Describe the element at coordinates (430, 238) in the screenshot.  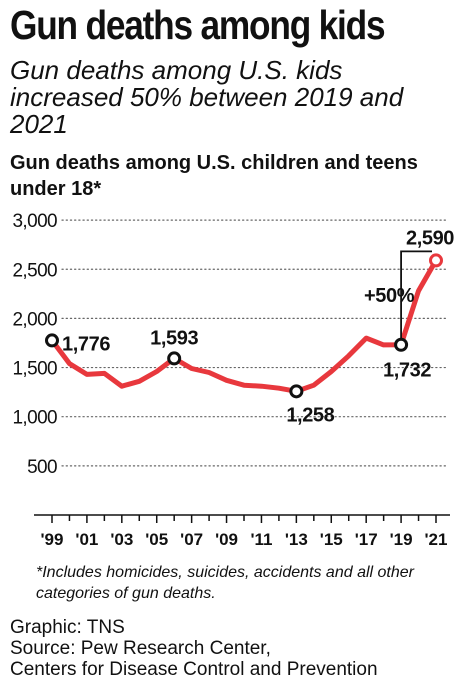
I see `point-label: 2,590` at that location.